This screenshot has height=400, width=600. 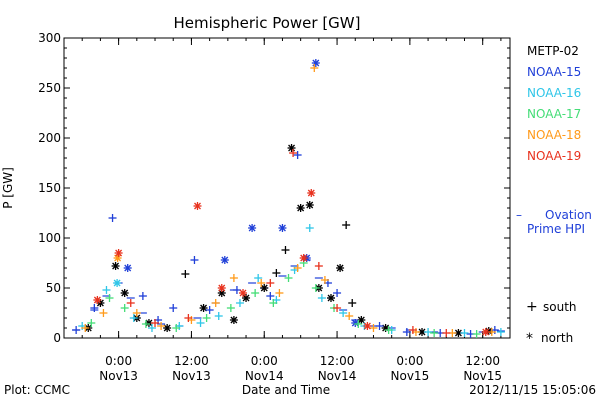 What do you see at coordinates (49, 138) in the screenshot?
I see `y-tick-label: 200` at bounding box center [49, 138].